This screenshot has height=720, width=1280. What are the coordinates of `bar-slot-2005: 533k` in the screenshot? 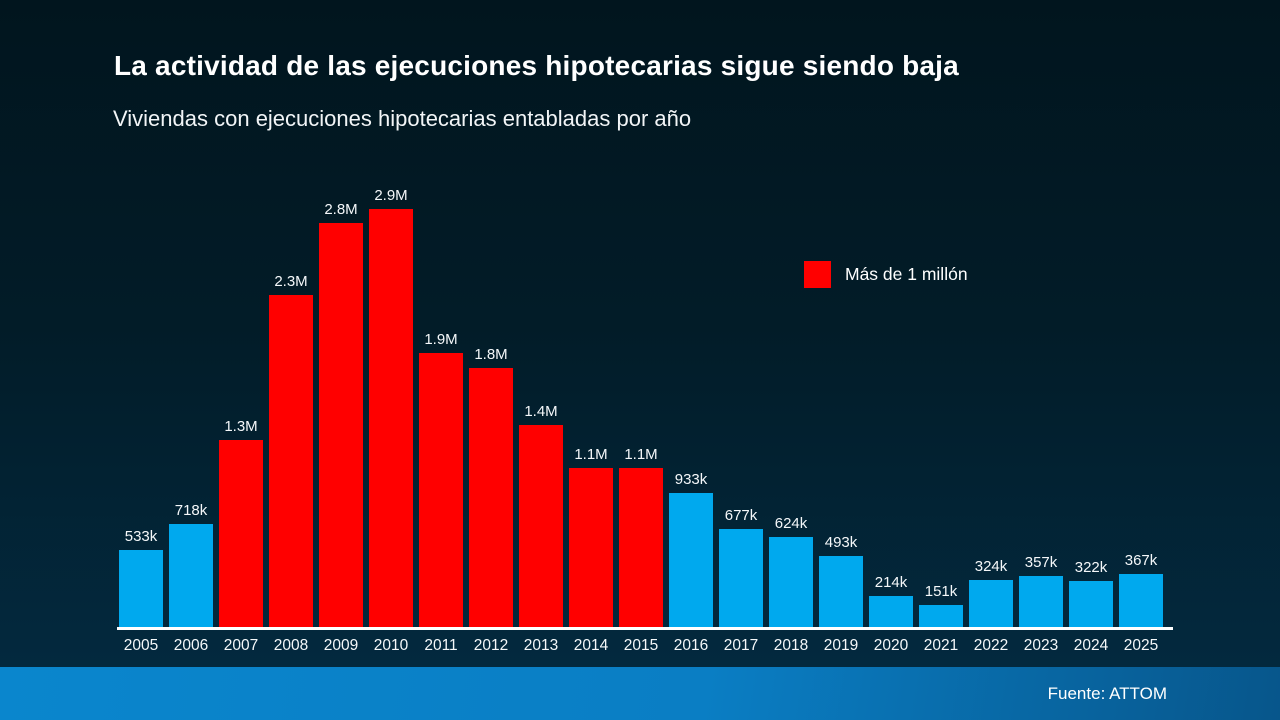 It's located at (141, 577).